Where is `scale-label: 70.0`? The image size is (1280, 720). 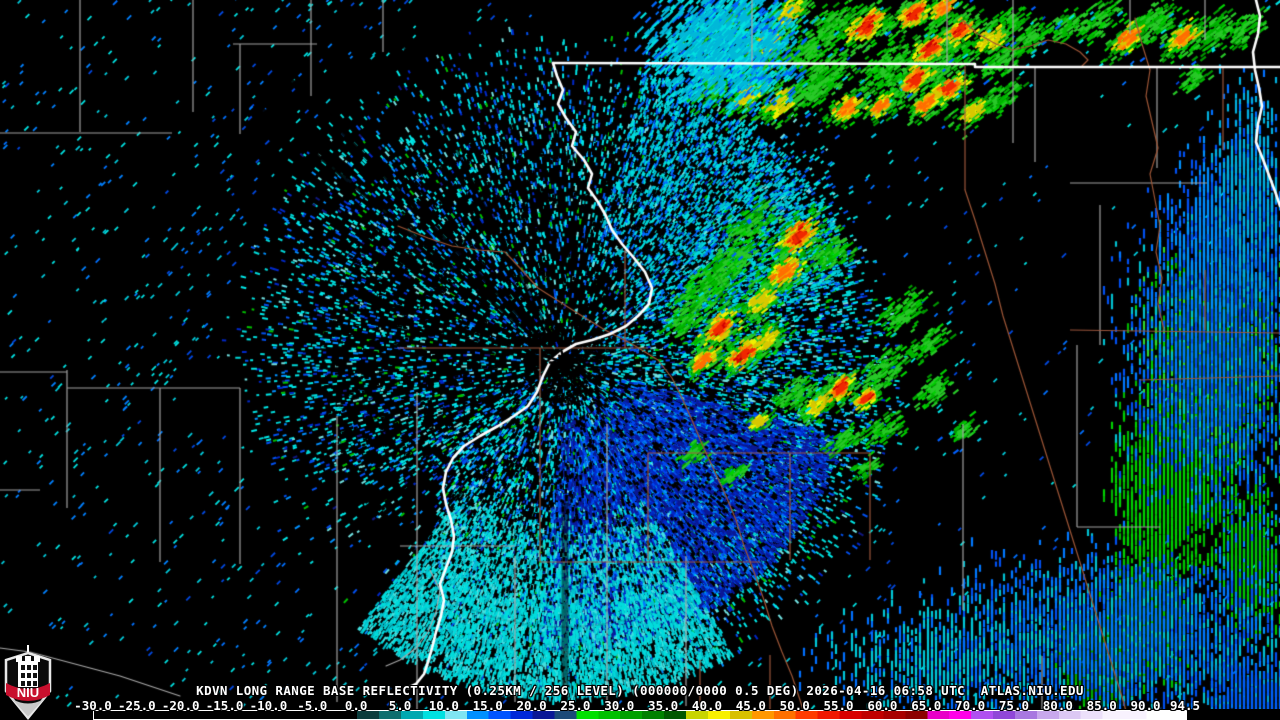
scale-label: 70.0 is located at coordinates (970, 705).